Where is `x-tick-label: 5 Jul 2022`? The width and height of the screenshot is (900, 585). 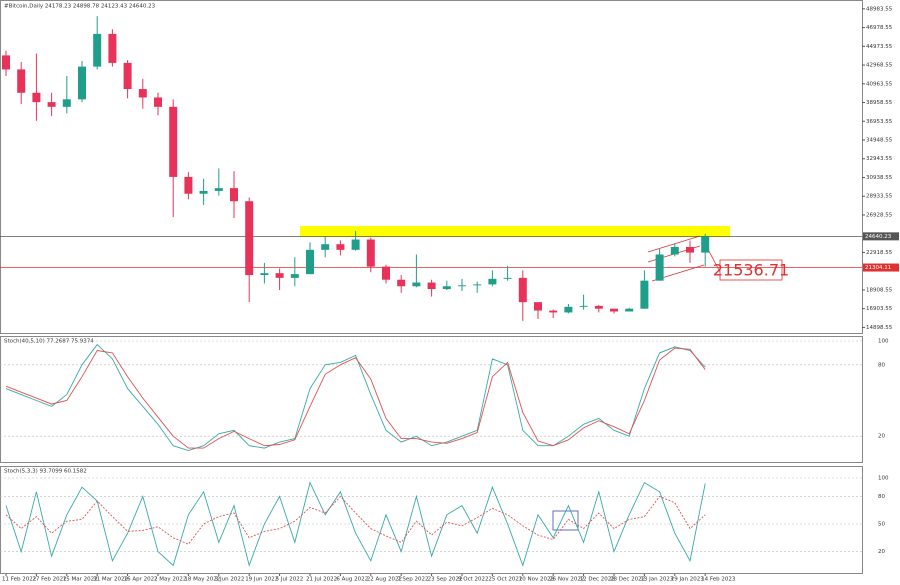 x-tick-label: 5 Jul 2022 is located at coordinates (290, 580).